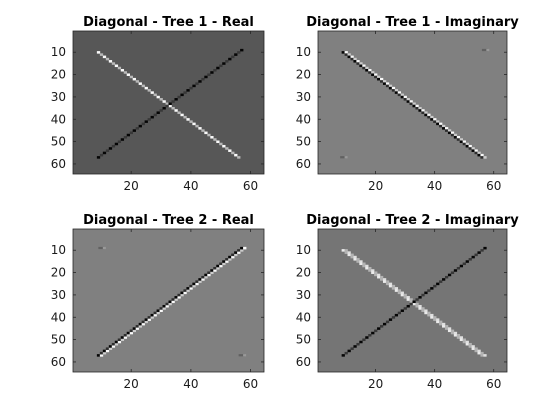 Image resolution: width=560 pixels, height=420 pixels. I want to click on subplot-title: Diagonal - Tree 1 - Real, so click(168, 22).